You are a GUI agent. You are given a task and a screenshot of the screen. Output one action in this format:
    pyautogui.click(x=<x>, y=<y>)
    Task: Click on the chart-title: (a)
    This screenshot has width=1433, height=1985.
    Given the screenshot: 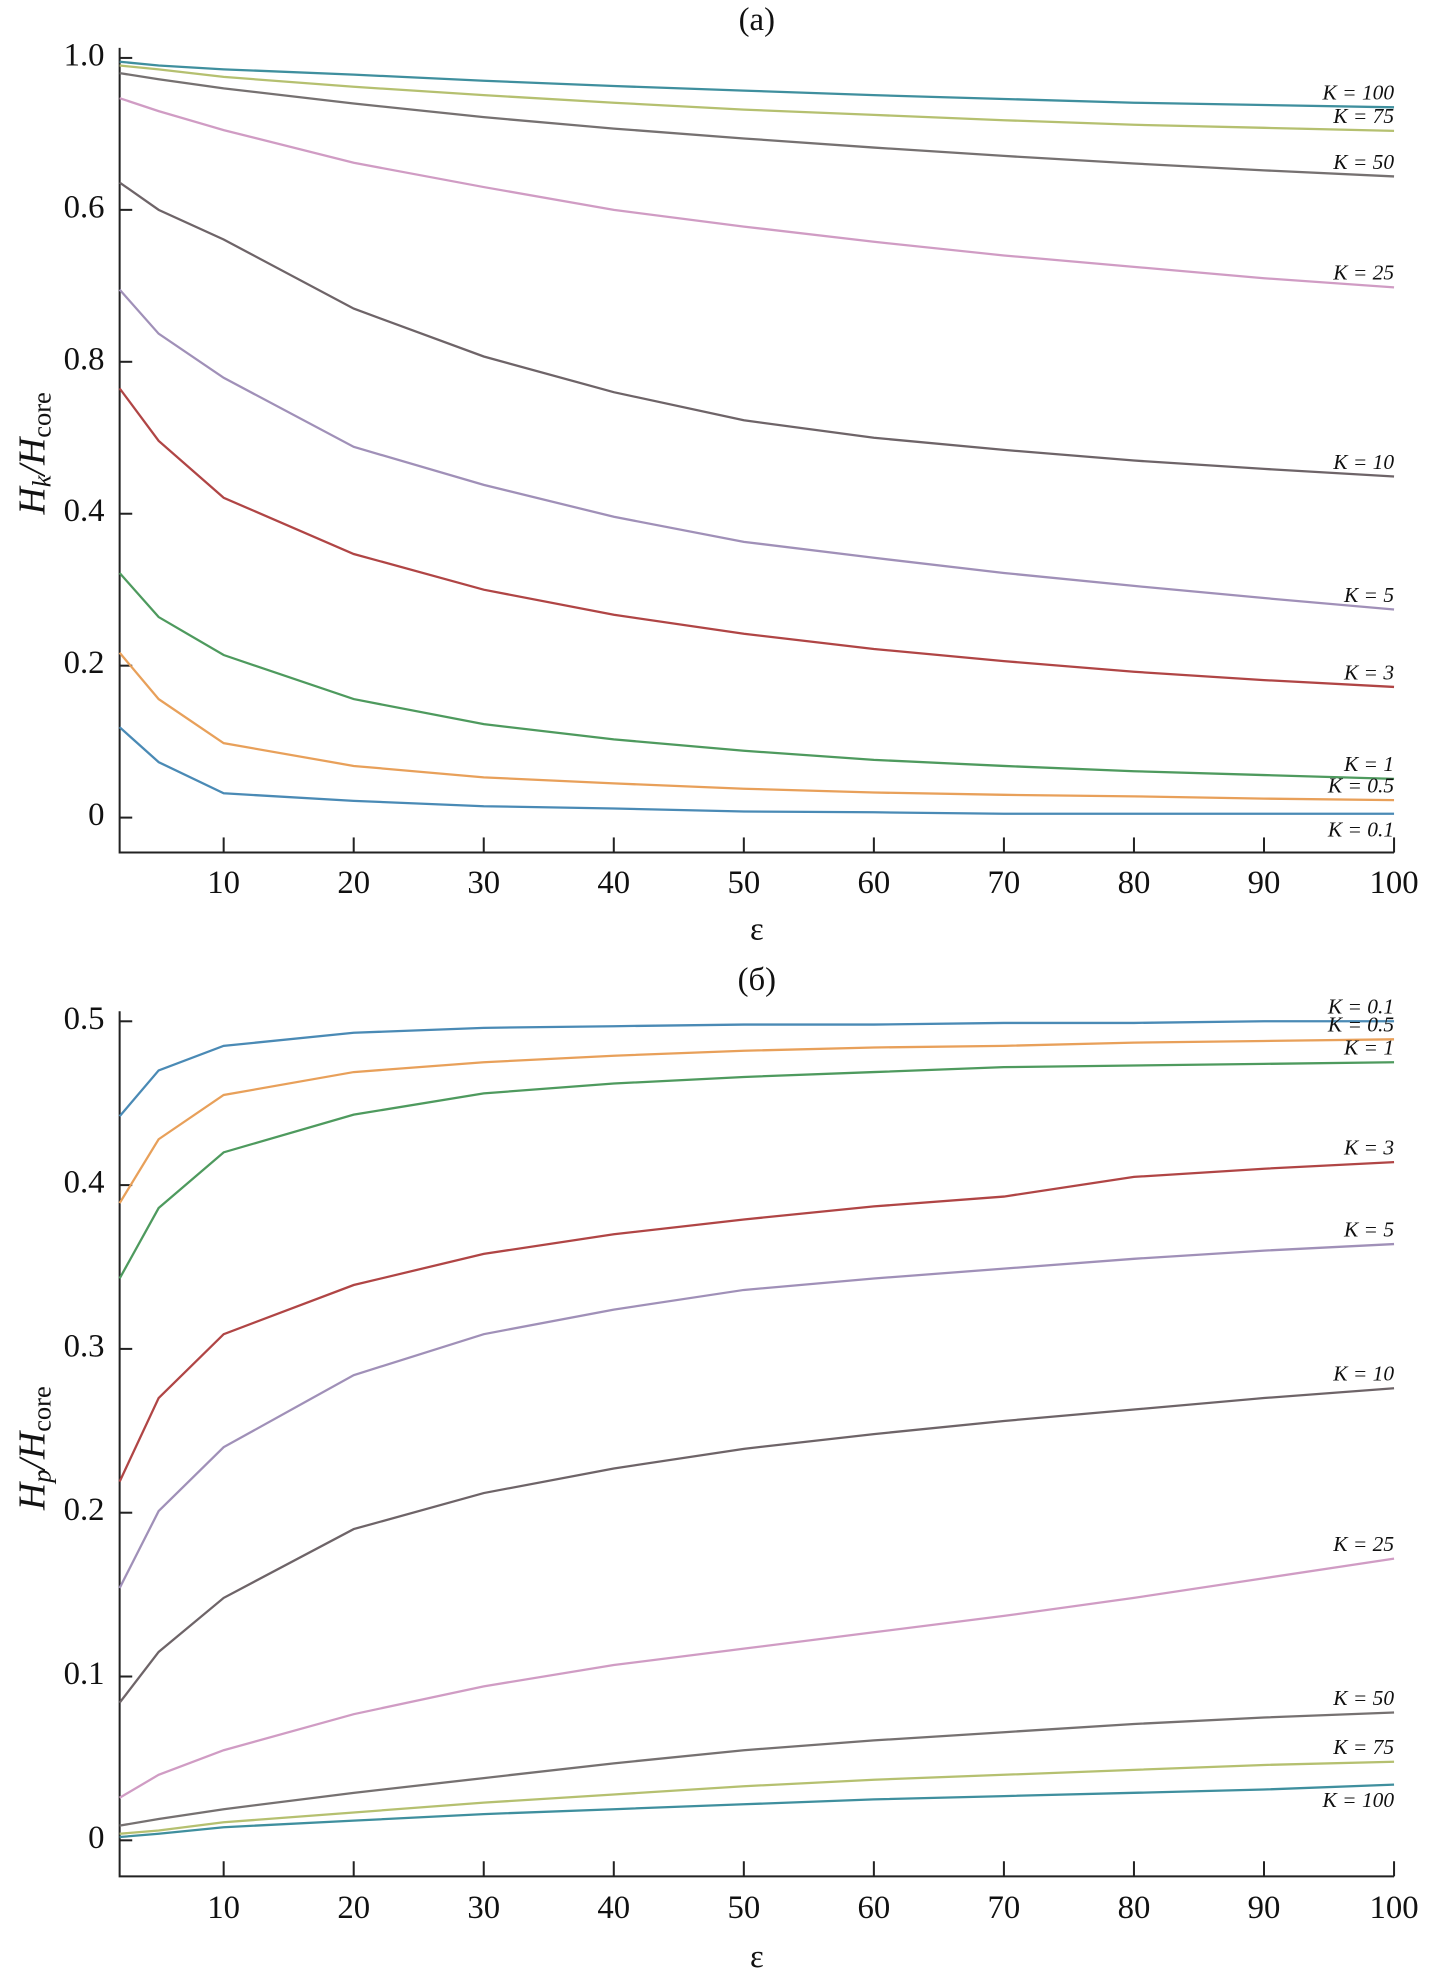 What is the action you would take?
    pyautogui.click(x=757, y=20)
    